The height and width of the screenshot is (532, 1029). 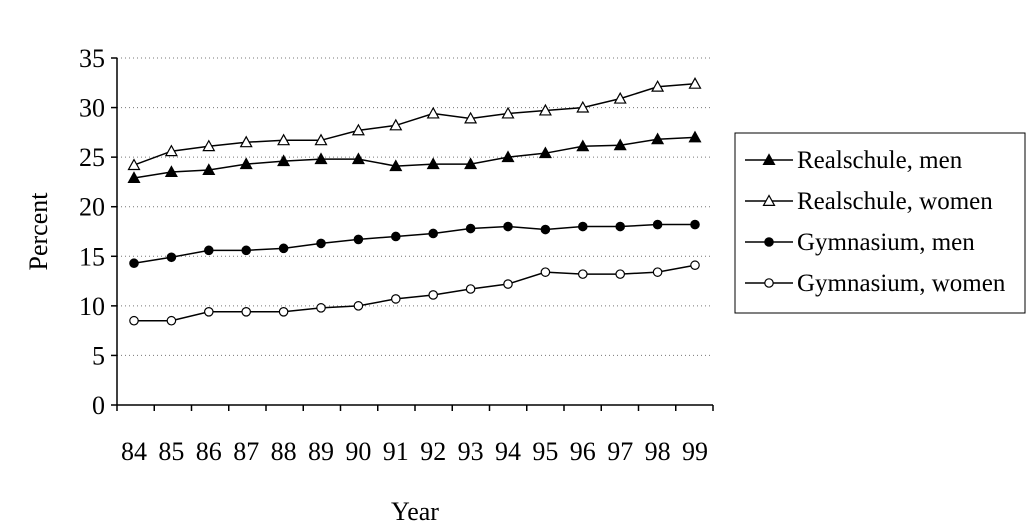 I want to click on x-tick-label: 84, so click(x=134, y=451).